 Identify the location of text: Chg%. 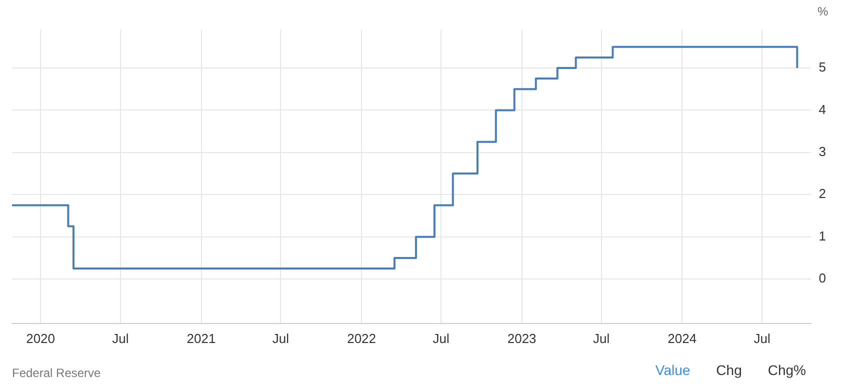
(787, 370).